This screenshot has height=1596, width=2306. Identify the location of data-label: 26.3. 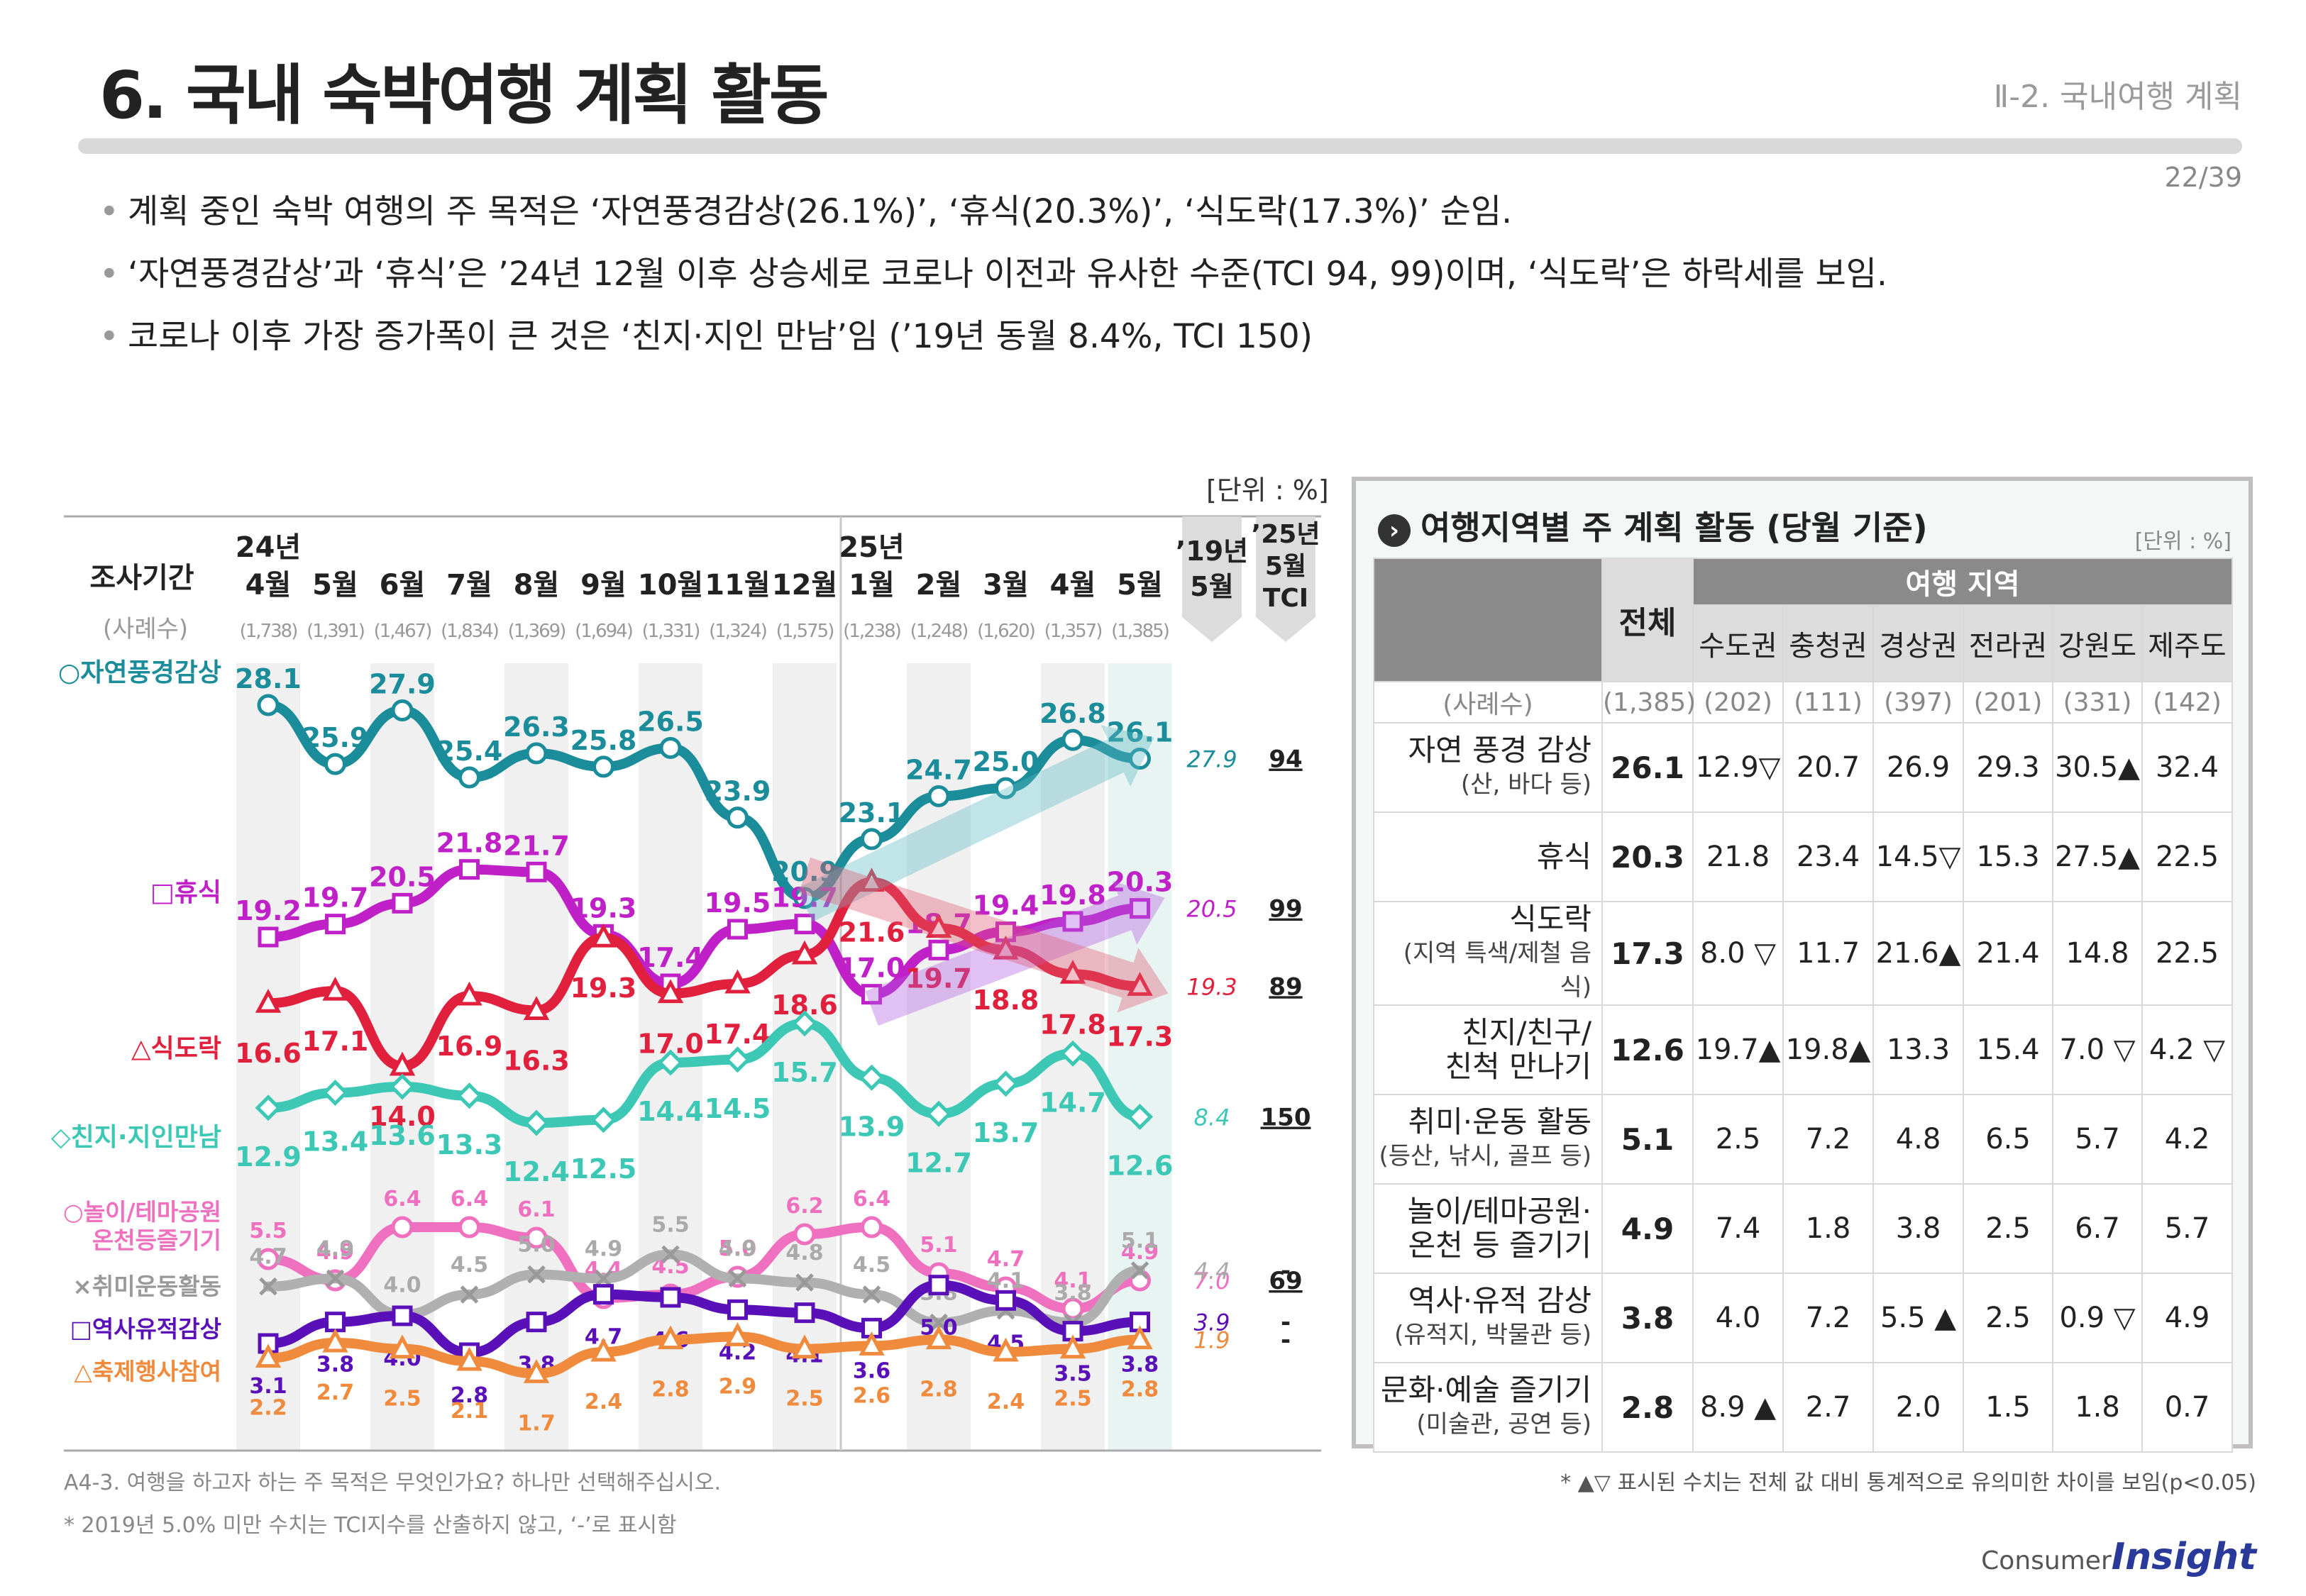
(536, 727).